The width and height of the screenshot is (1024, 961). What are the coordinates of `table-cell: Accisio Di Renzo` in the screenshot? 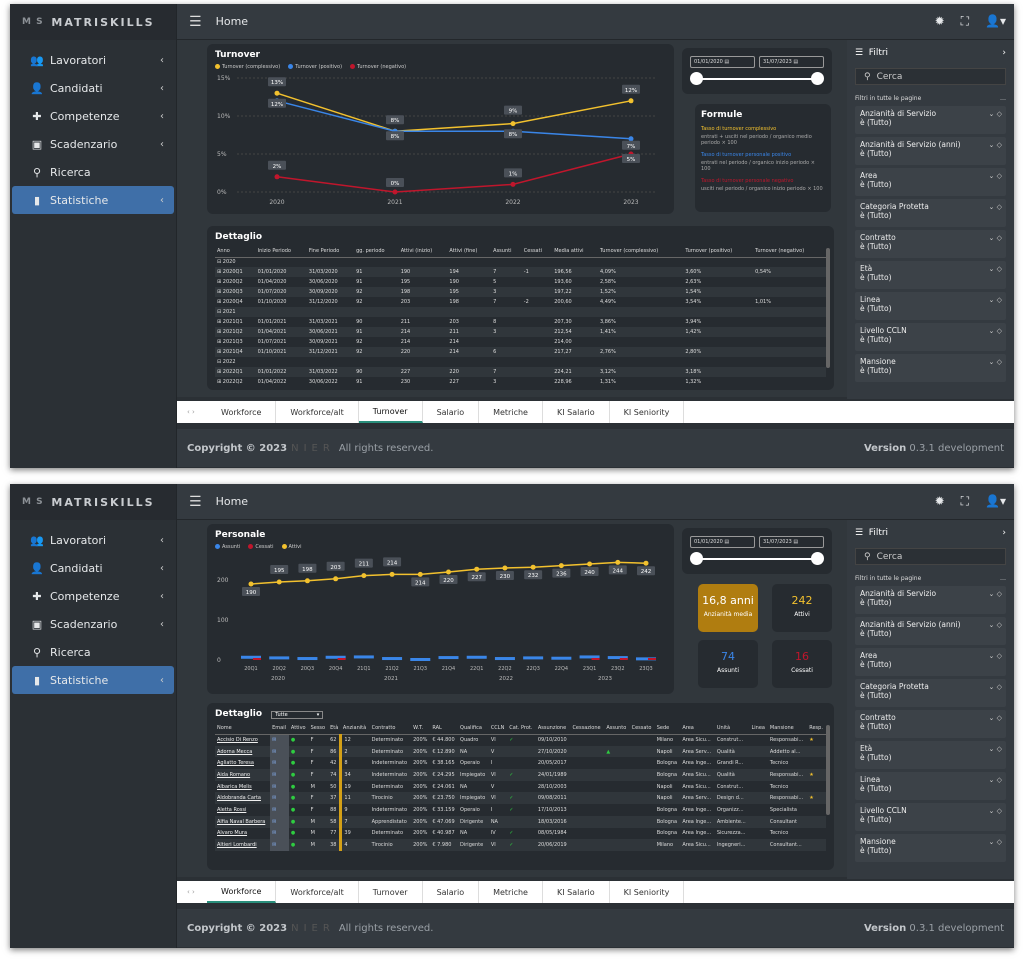 It's located at (237, 740).